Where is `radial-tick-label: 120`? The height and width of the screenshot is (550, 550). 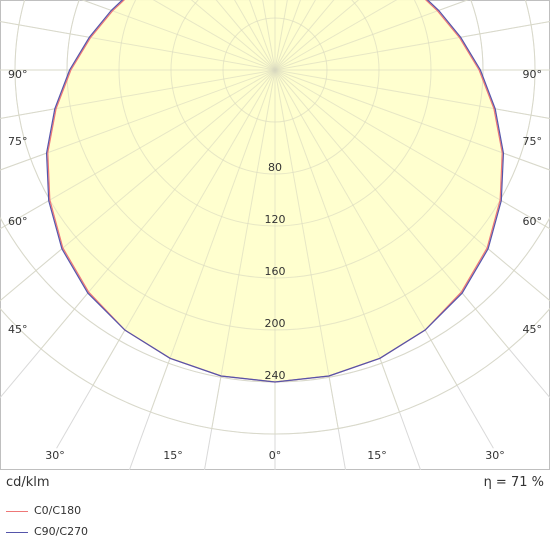
radial-tick-label: 120 is located at coordinates (275, 219).